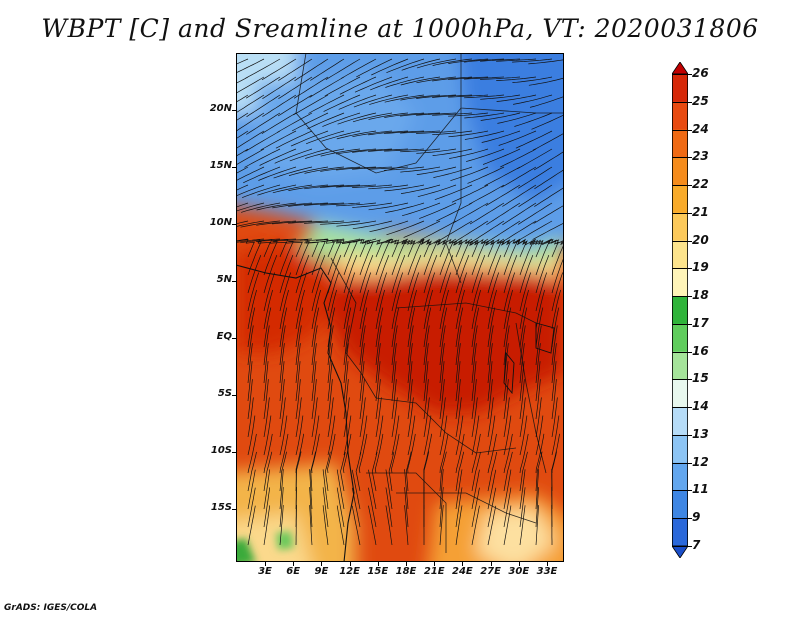  Describe the element at coordinates (51, 608) in the screenshot. I see `grads-credit: GrADS: IGES/COLA` at that location.